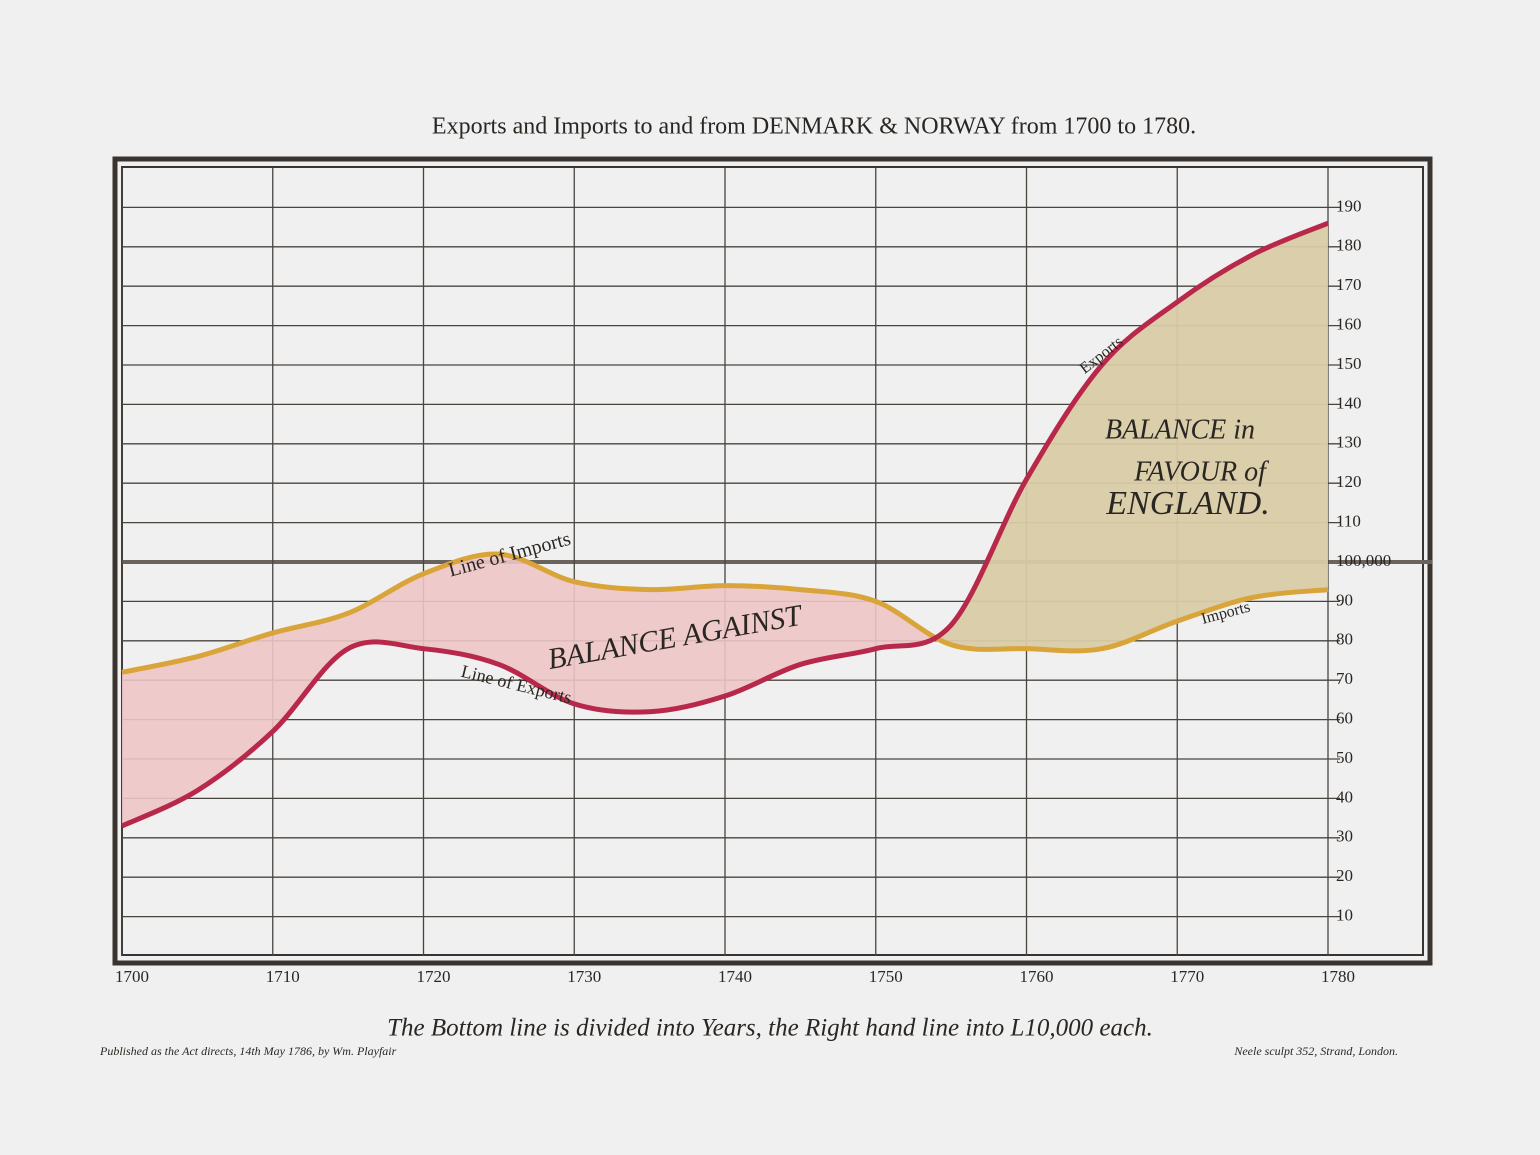  What do you see at coordinates (1201, 471) in the screenshot?
I see `annotation: FAVOUR of` at bounding box center [1201, 471].